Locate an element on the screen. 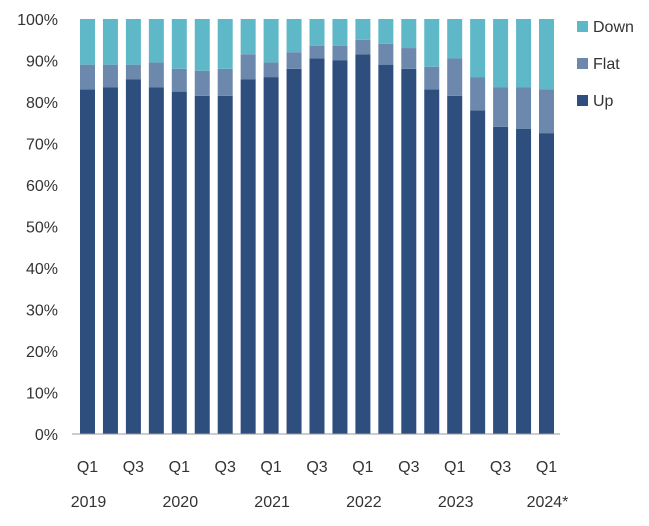 This screenshot has height=526, width=649. y-tick-label: 50% is located at coordinates (42, 228).